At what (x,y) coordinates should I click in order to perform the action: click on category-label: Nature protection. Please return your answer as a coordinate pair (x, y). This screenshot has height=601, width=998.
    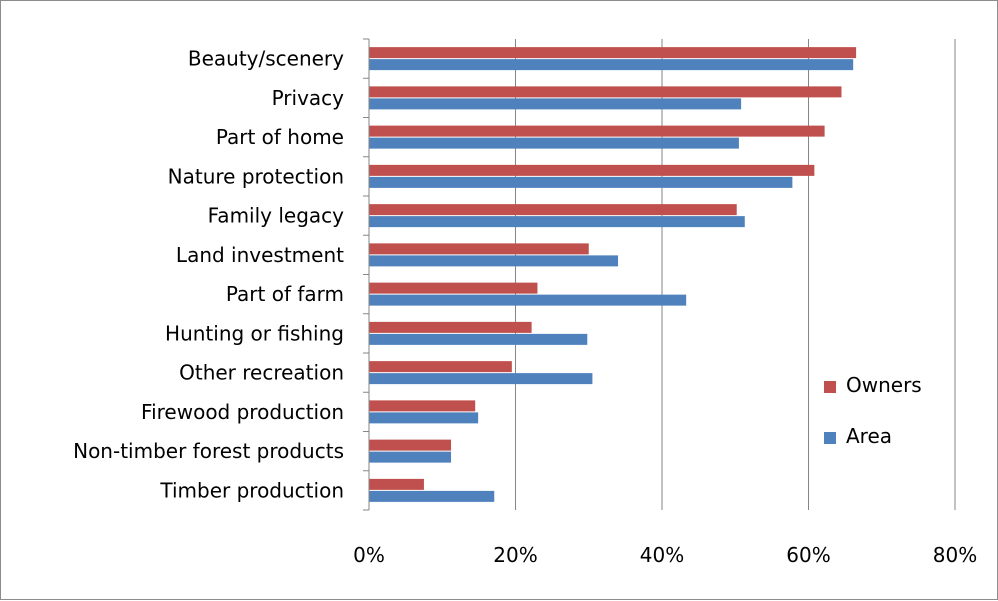
    Looking at the image, I should click on (256, 176).